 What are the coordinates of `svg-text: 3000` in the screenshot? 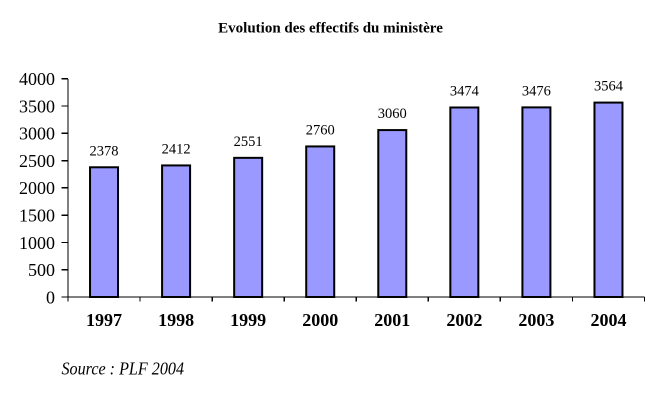 It's located at (37, 134).